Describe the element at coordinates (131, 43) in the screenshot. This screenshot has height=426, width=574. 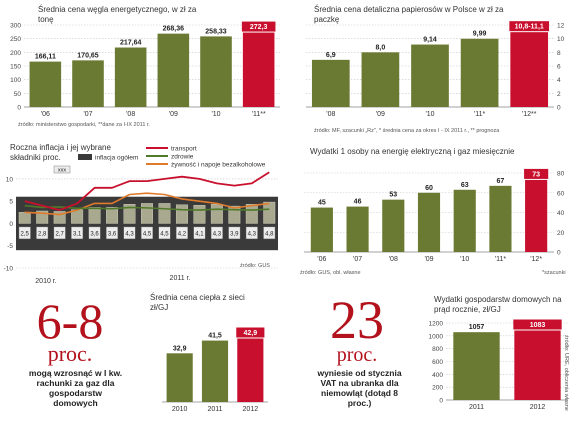
I see `data-label: 217,64` at that location.